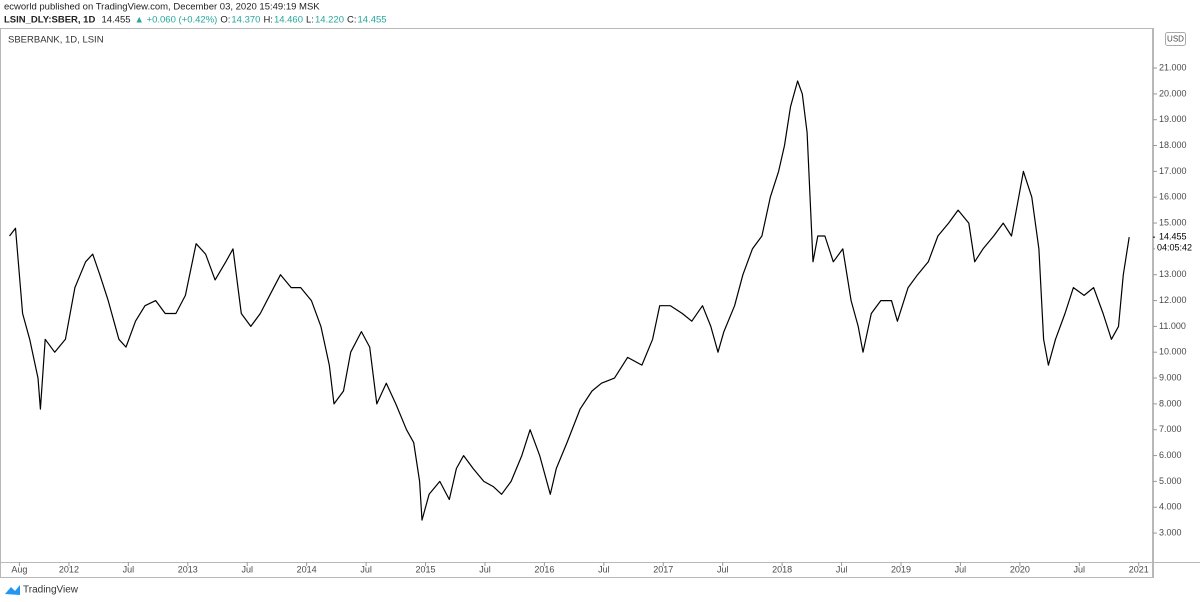  Describe the element at coordinates (288, 20) in the screenshot. I see `ohlc-value: 14.460` at that location.